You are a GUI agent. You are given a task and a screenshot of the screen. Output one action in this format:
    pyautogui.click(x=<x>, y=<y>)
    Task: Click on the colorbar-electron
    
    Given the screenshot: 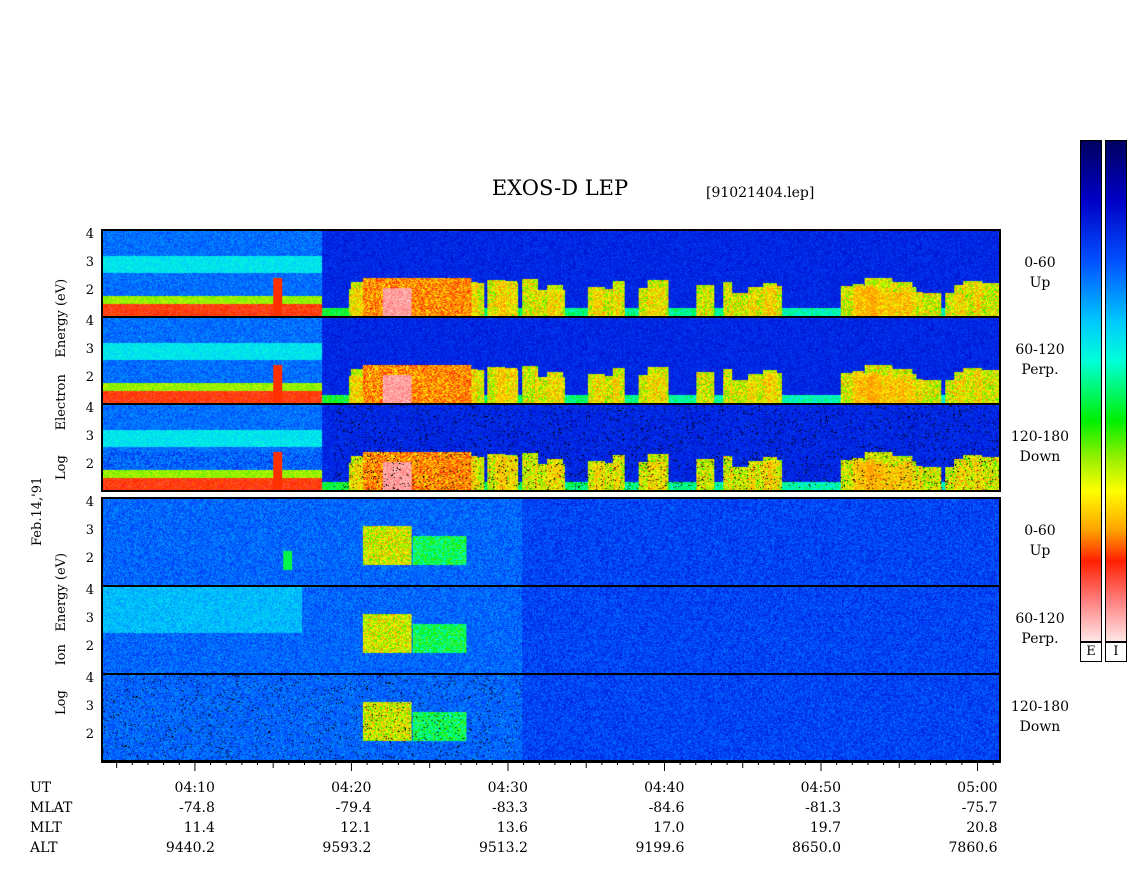 What is the action you would take?
    pyautogui.click(x=1091, y=391)
    